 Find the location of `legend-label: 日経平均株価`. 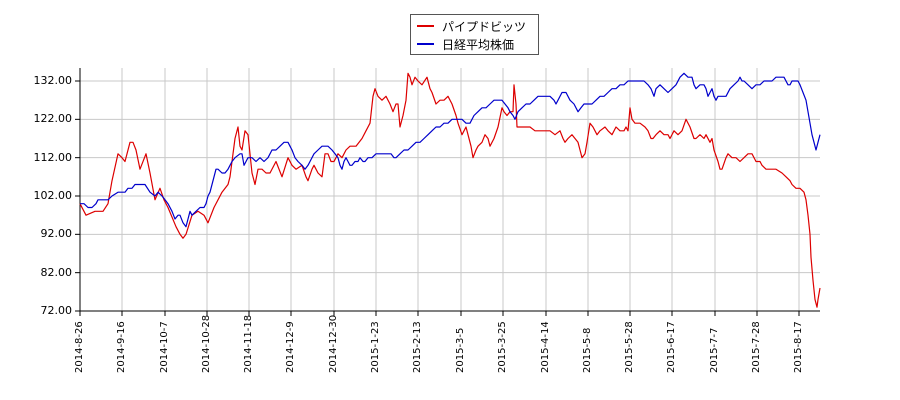

legend-label: 日経平均株価 is located at coordinates (478, 44).